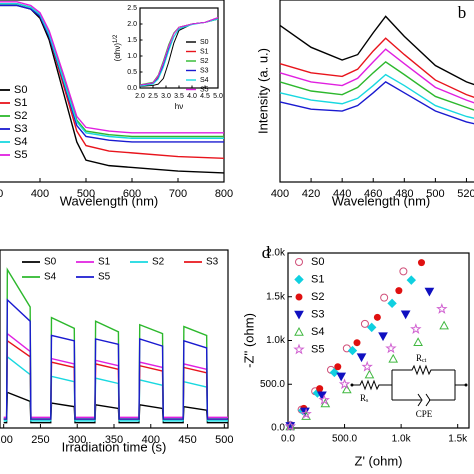  What do you see at coordinates (424, 400) in the screenshot?
I see `cpe-element` at bounding box center [424, 400].